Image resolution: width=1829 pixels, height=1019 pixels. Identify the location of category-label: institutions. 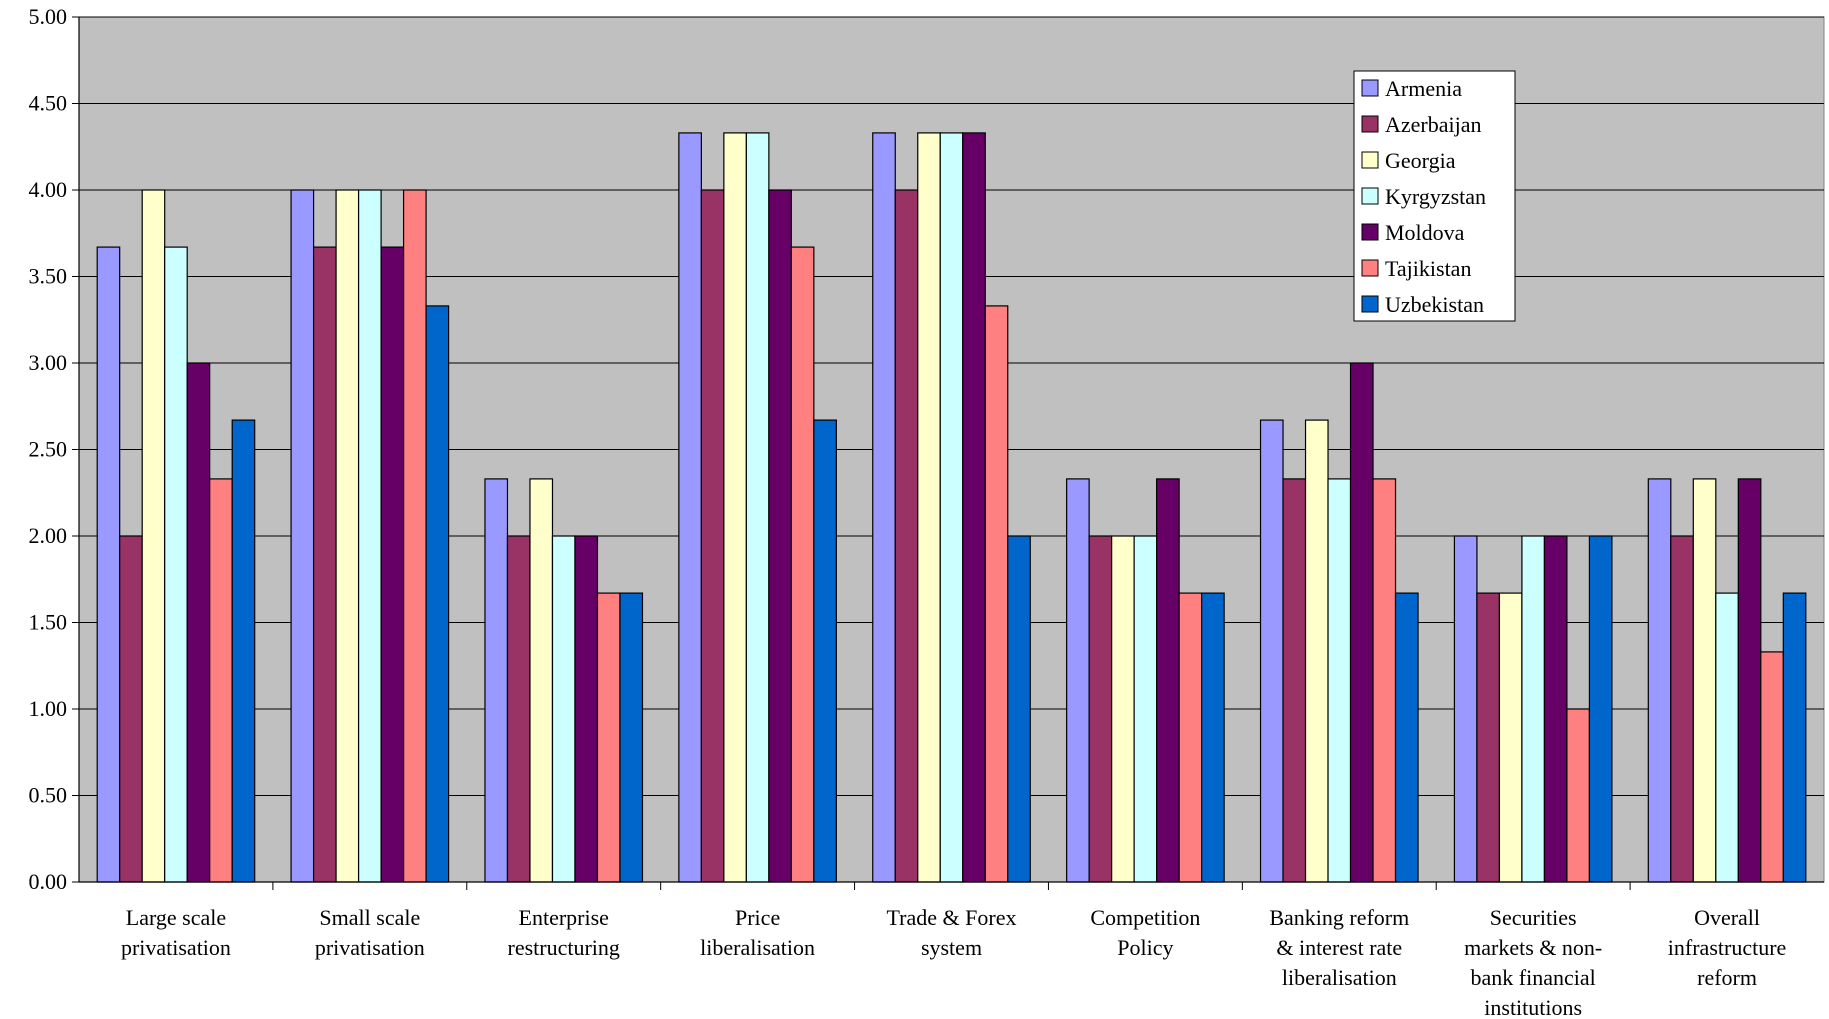
(1533, 1007).